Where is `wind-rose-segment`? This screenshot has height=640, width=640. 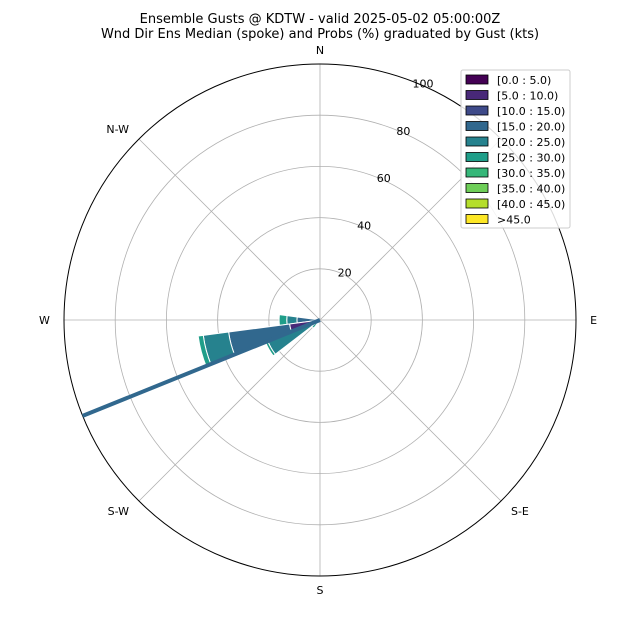 wind-rose-segment is located at coordinates (283, 320).